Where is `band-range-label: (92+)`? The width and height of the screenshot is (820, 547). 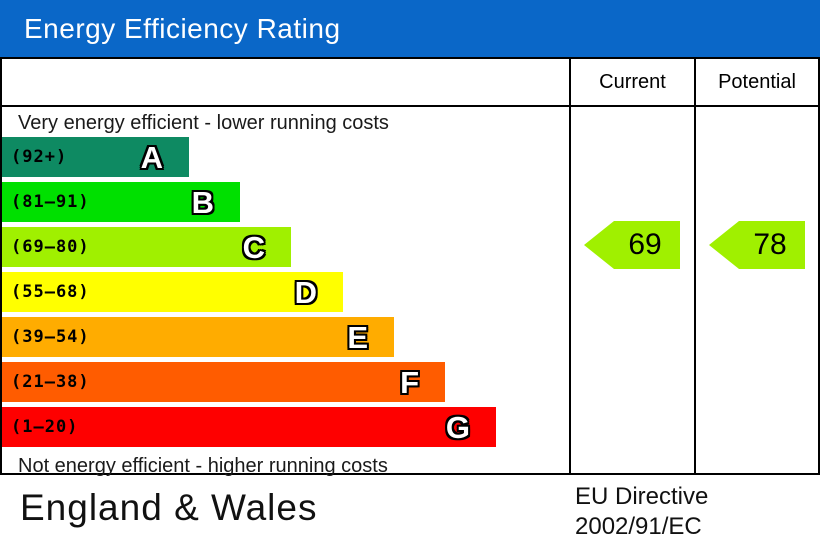
band-range-label: (92+) is located at coordinates (39, 157).